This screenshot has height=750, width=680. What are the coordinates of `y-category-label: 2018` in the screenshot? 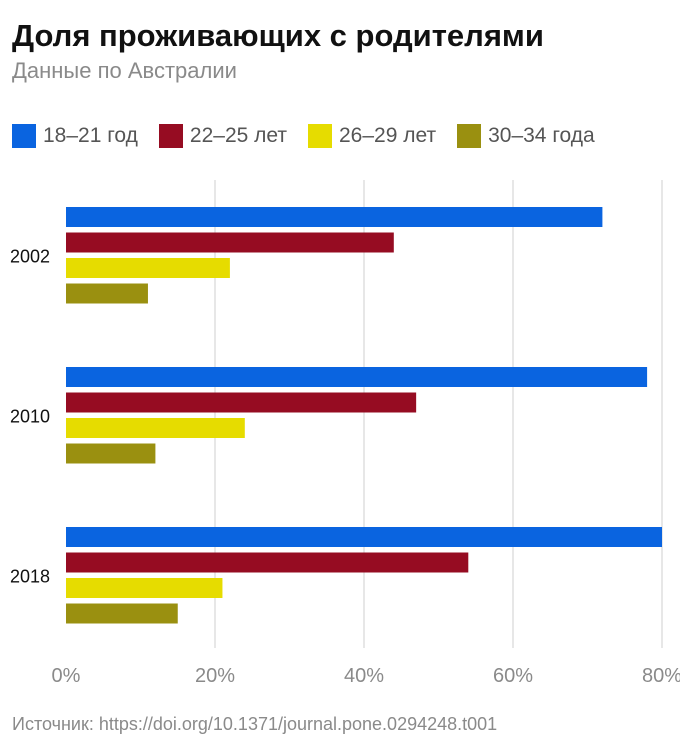 It's located at (30, 576).